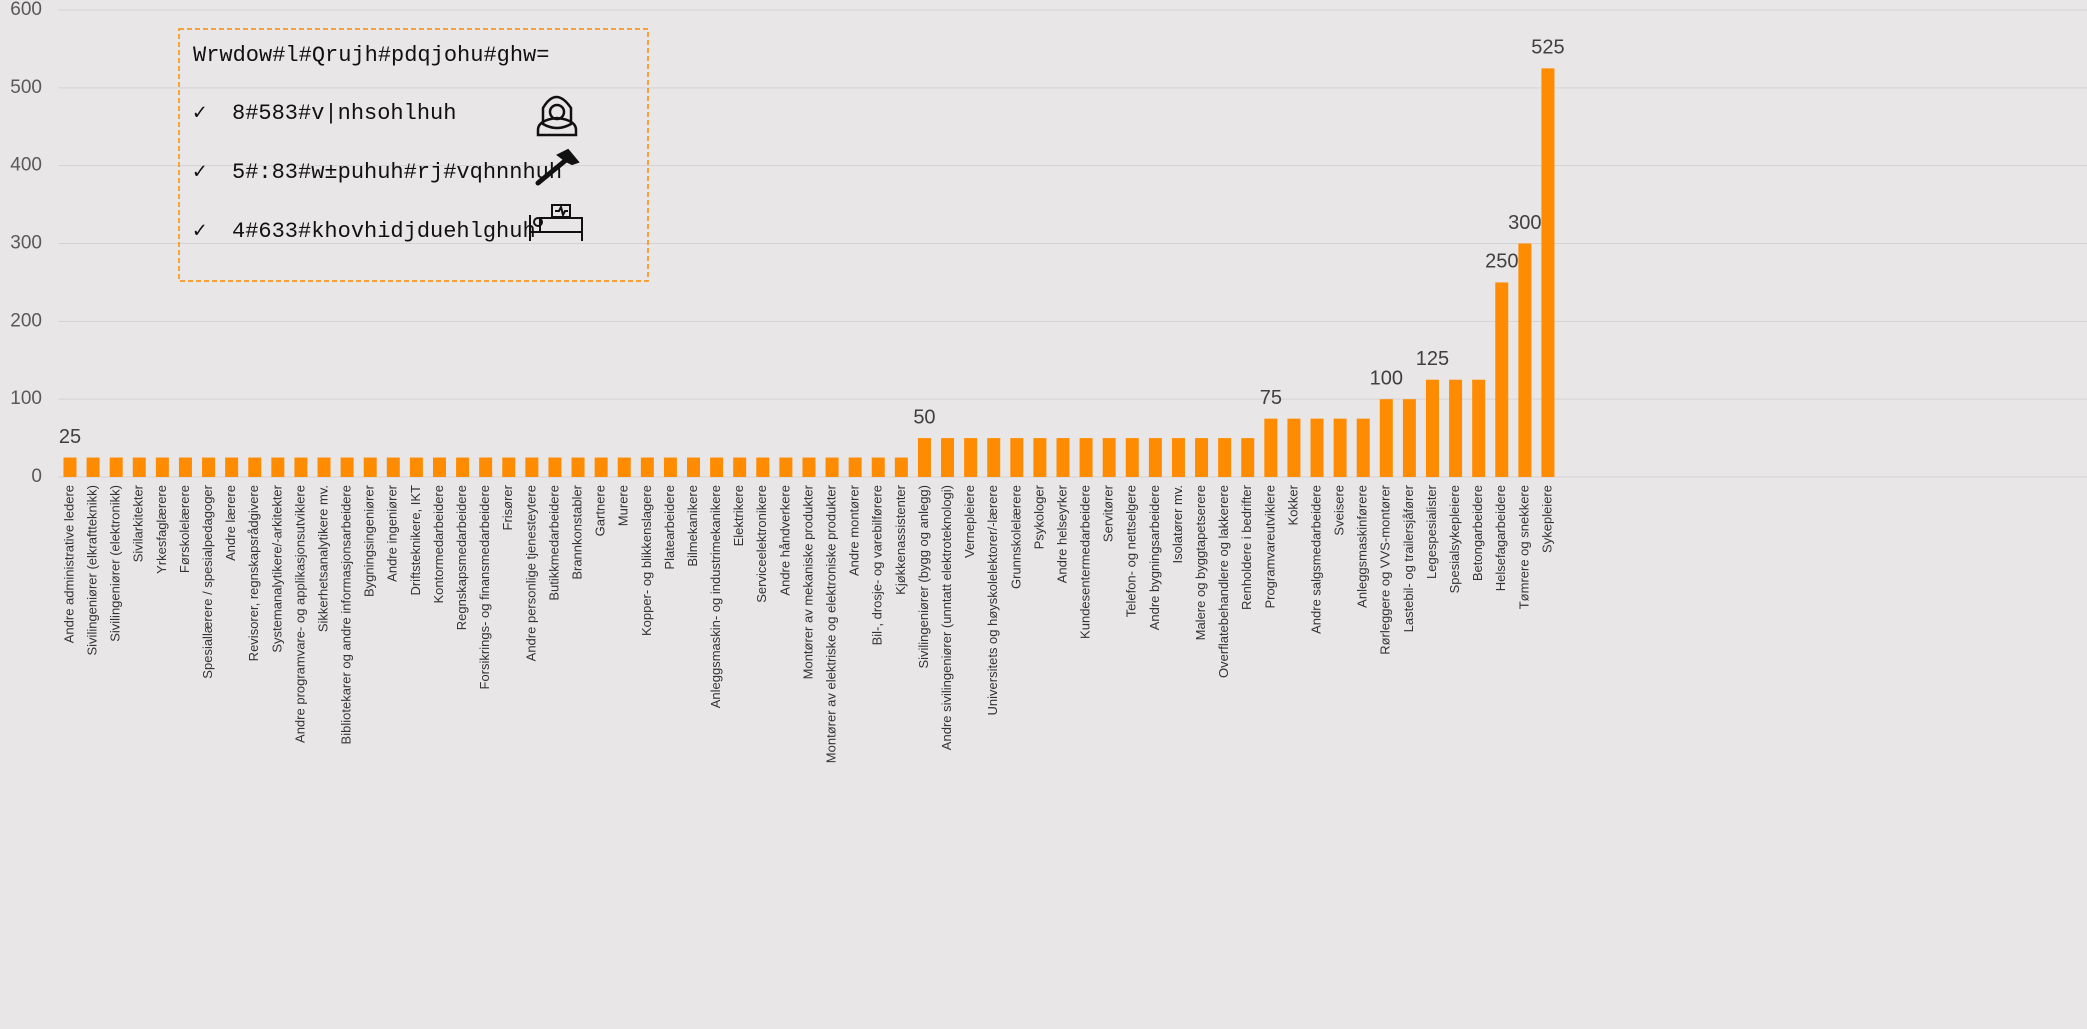  What do you see at coordinates (26, 165) in the screenshot?
I see `y-tick-label: 400` at bounding box center [26, 165].